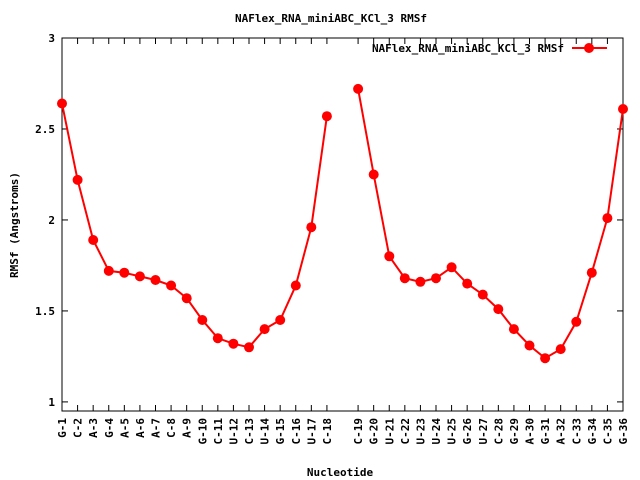  Describe the element at coordinates (51, 402) in the screenshot. I see `y-tick-label: 1` at that location.